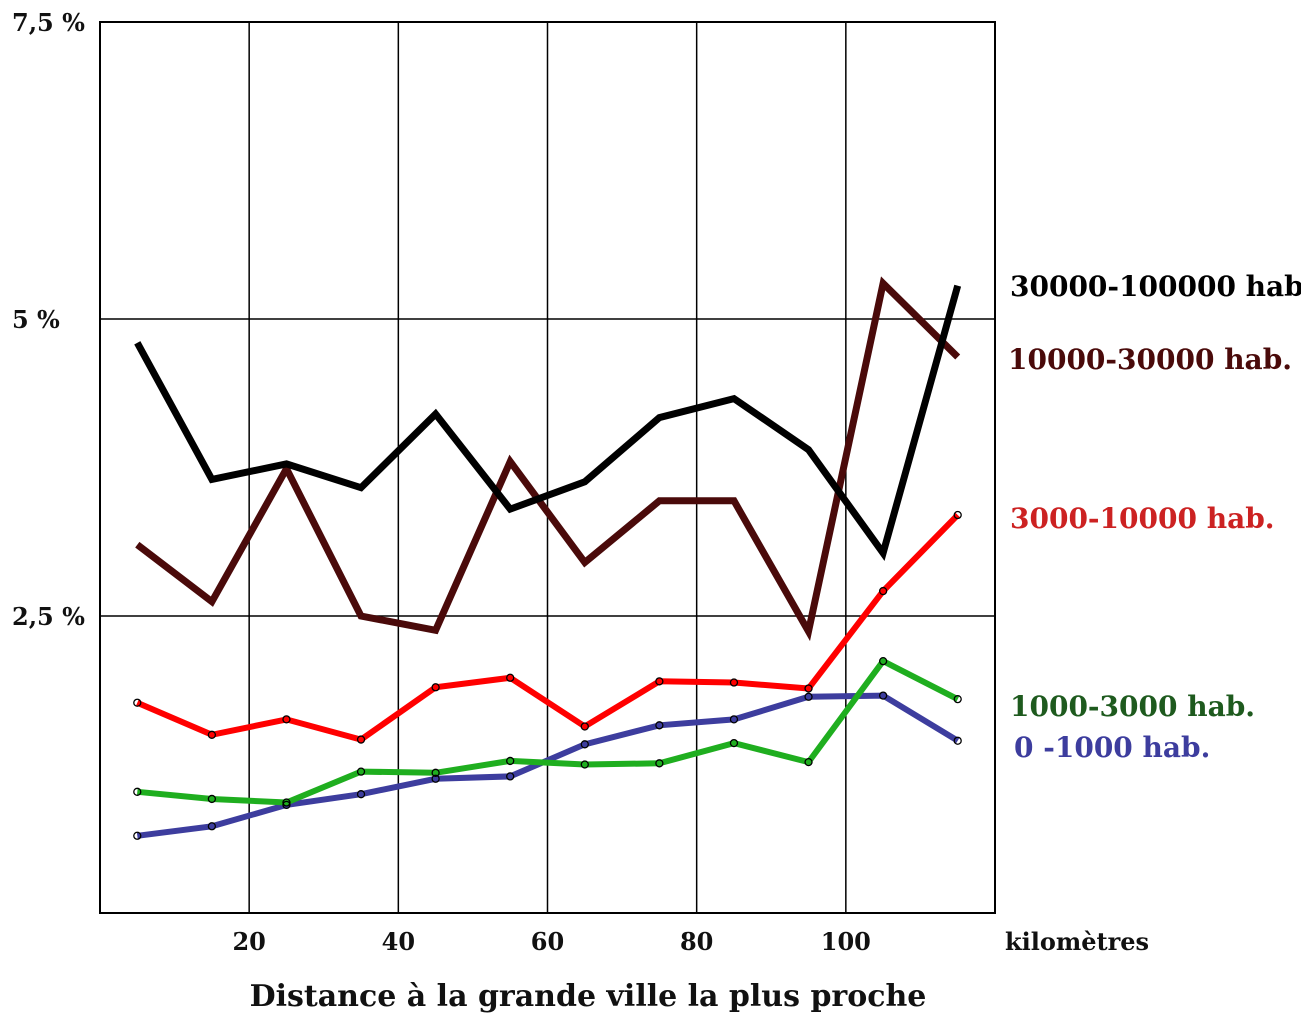 Image resolution: width=1301 pixels, height=1018 pixels. I want to click on x-tick-label: 60, so click(547, 941).